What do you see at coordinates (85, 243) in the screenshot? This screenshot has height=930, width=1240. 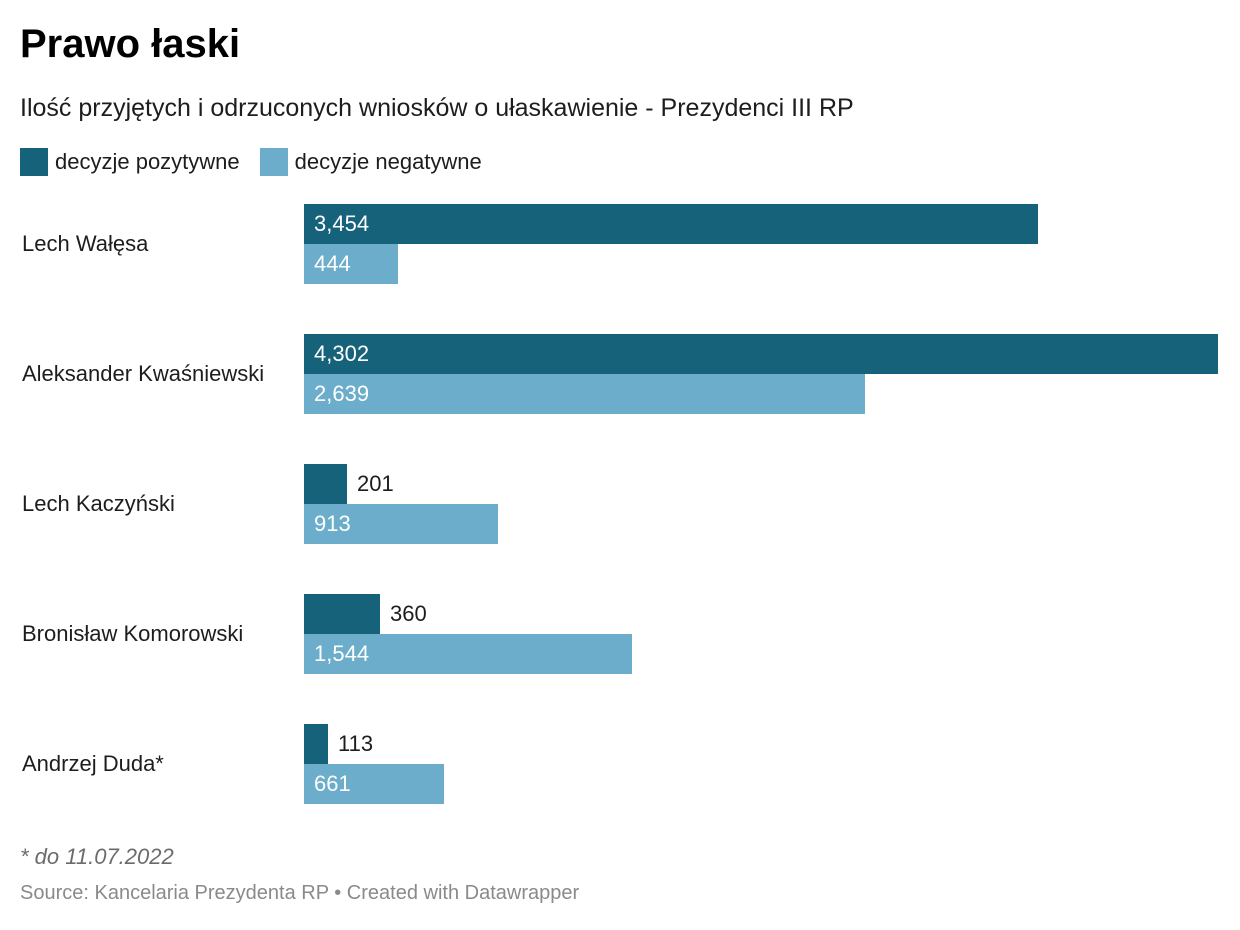 I see `category-label: Lech Wałęsa` at bounding box center [85, 243].